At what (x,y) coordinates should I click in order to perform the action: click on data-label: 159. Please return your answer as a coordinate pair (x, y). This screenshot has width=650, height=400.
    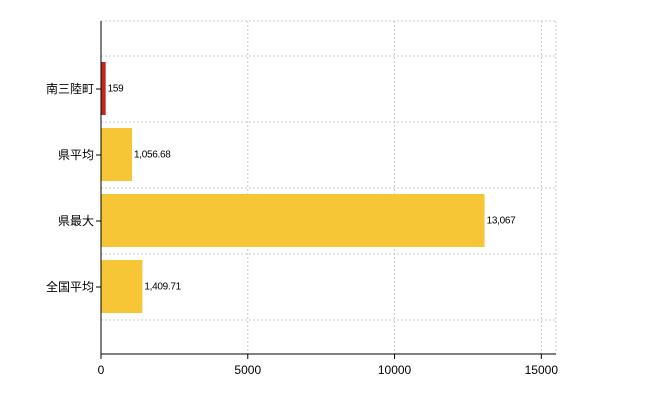
    Looking at the image, I should click on (116, 89).